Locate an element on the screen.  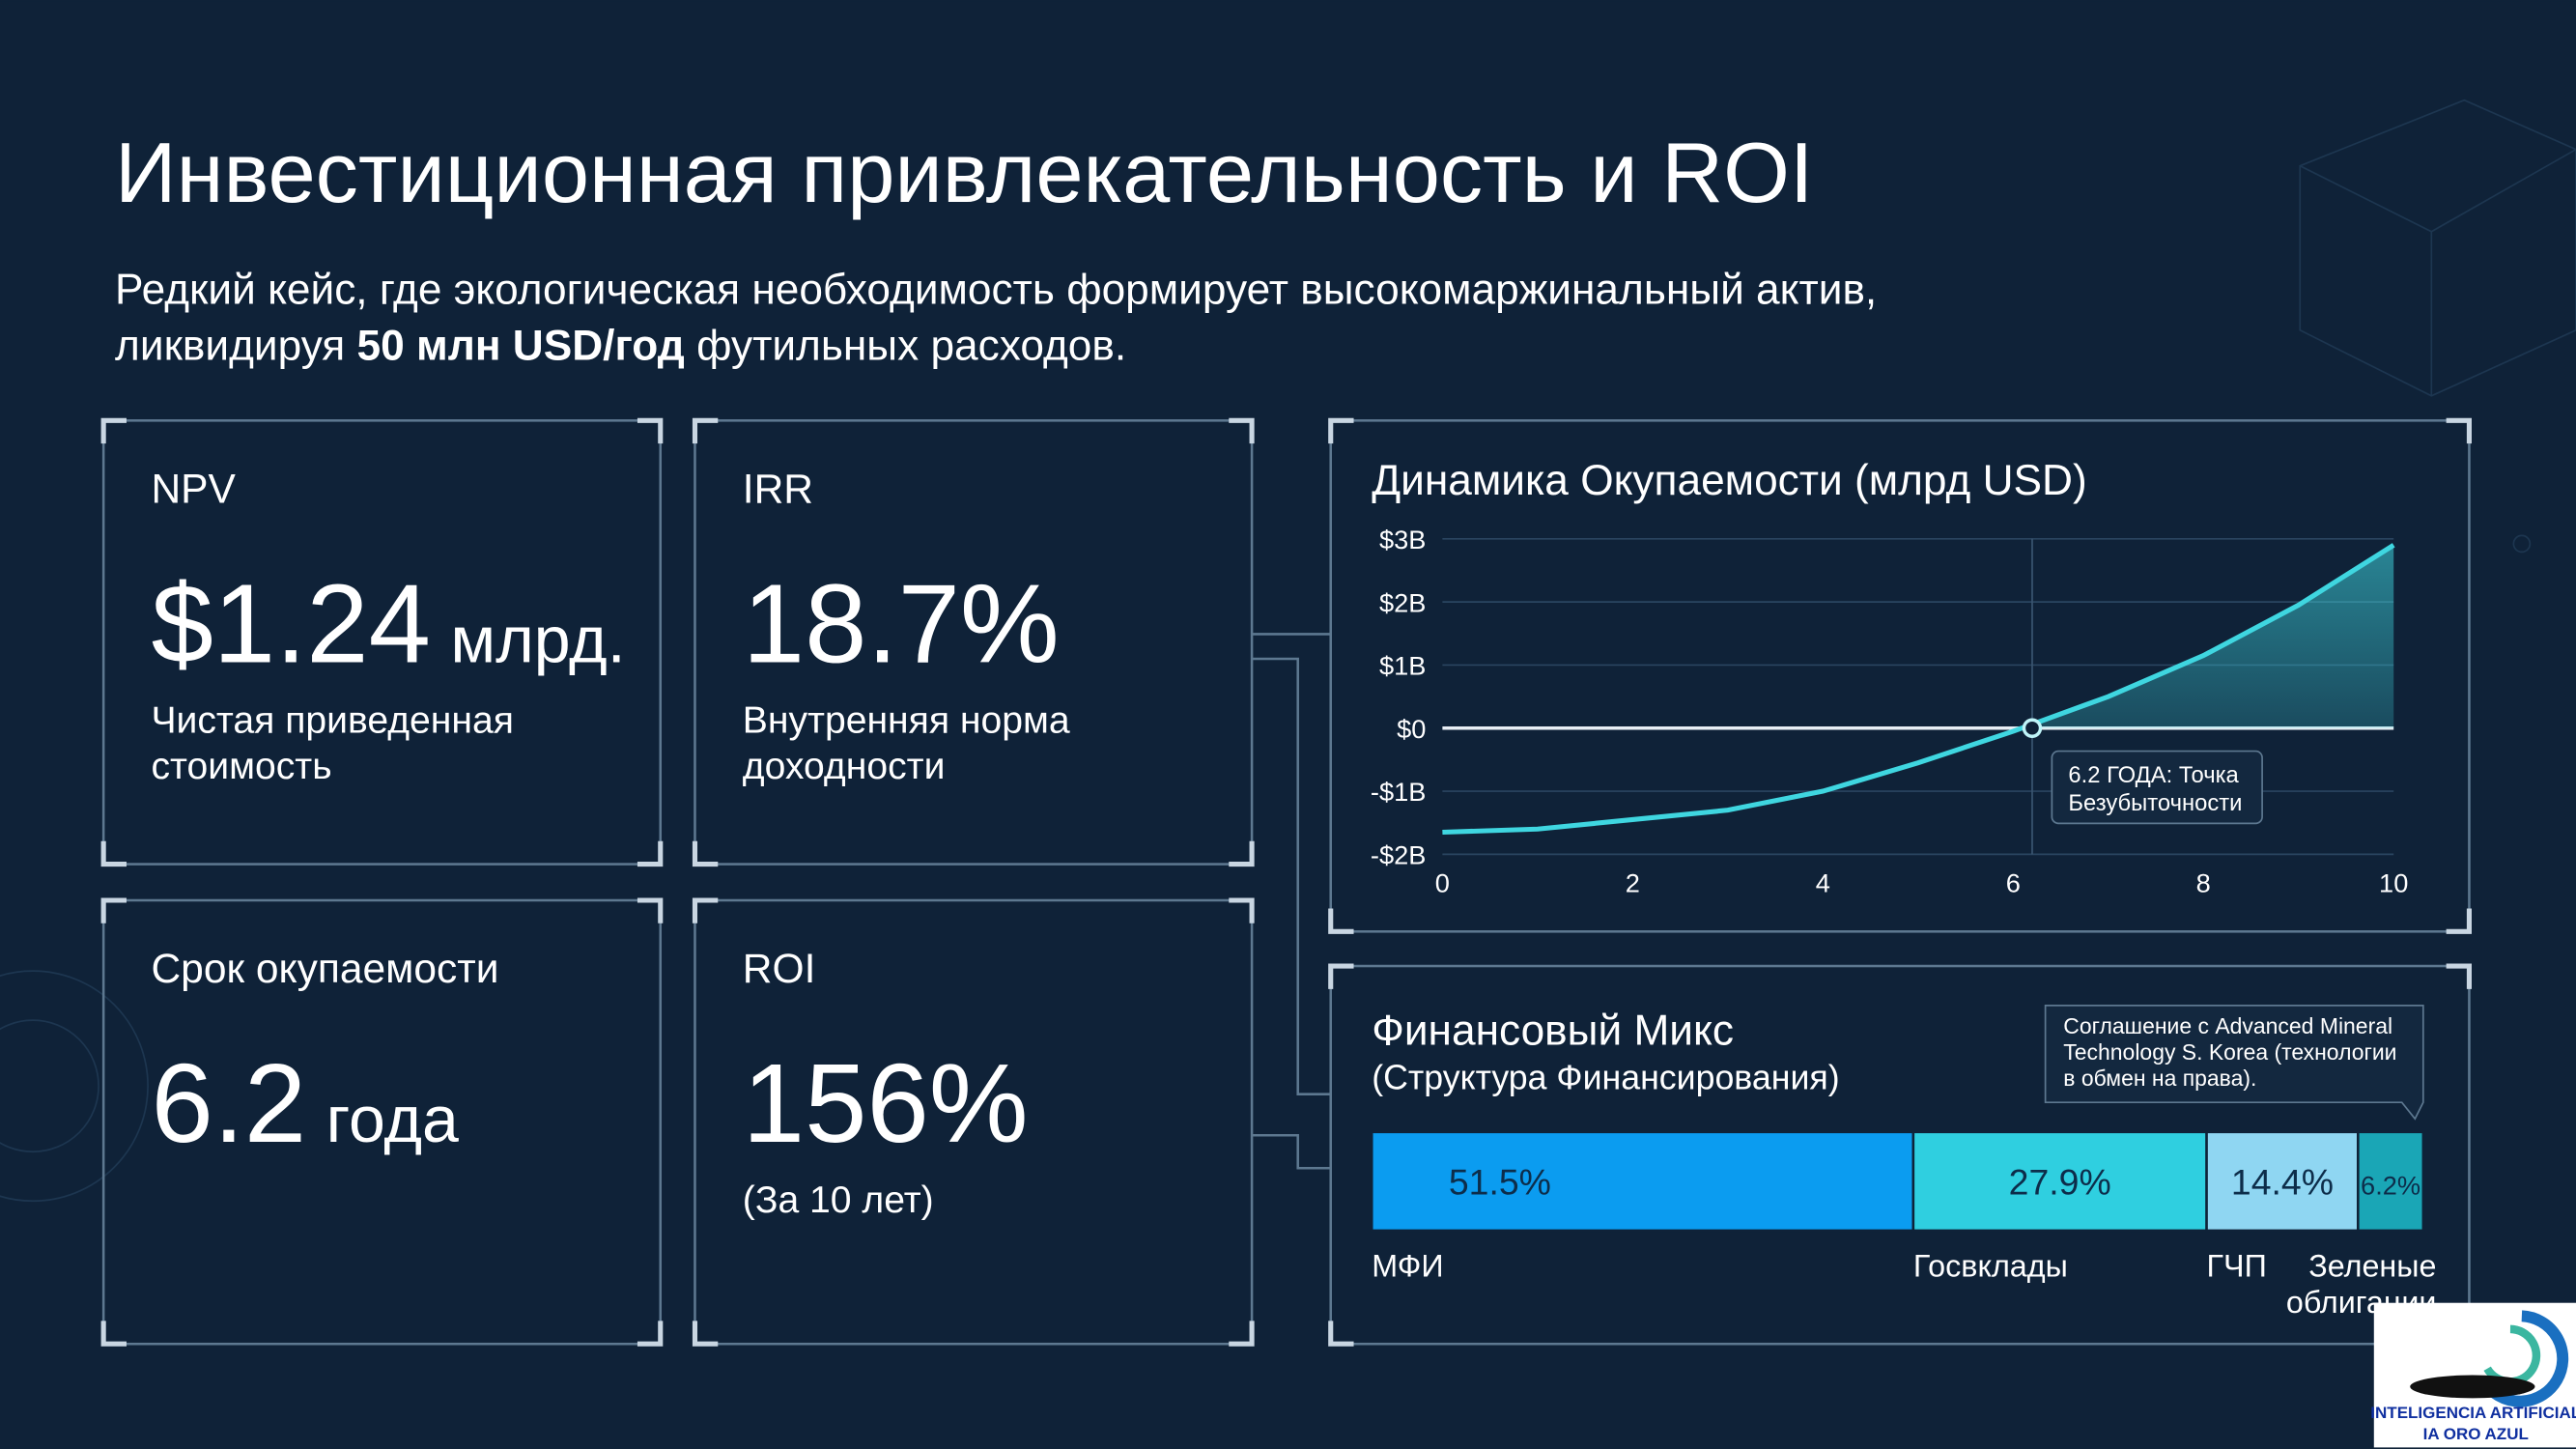
card-value-unit: года is located at coordinates (392, 1119).